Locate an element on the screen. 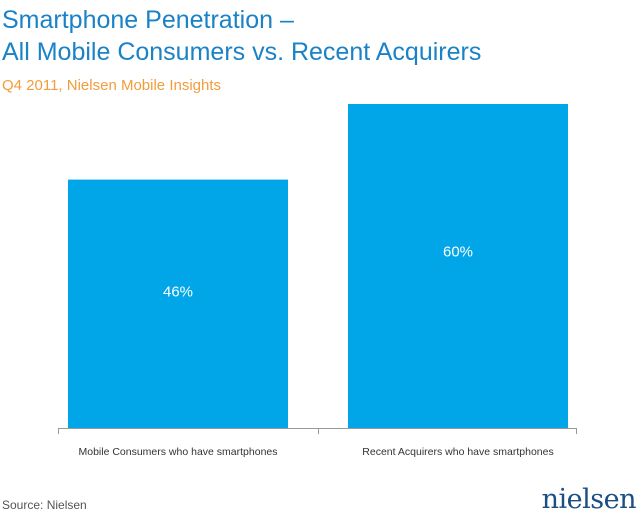 The width and height of the screenshot is (640, 520). chart-title-line-1: Smartphone Penetration – is located at coordinates (148, 20).